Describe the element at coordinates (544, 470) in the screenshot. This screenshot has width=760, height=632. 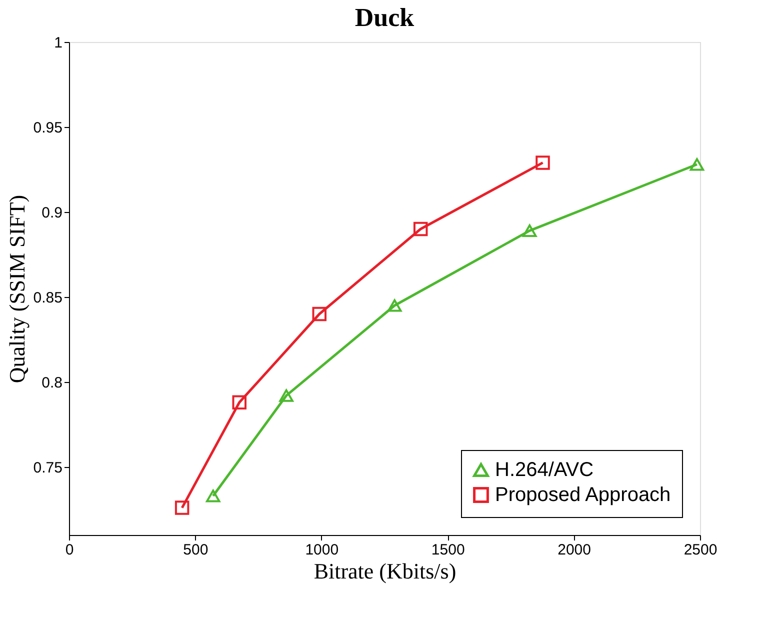
I see `legend-label: H.264/AVC` at that location.